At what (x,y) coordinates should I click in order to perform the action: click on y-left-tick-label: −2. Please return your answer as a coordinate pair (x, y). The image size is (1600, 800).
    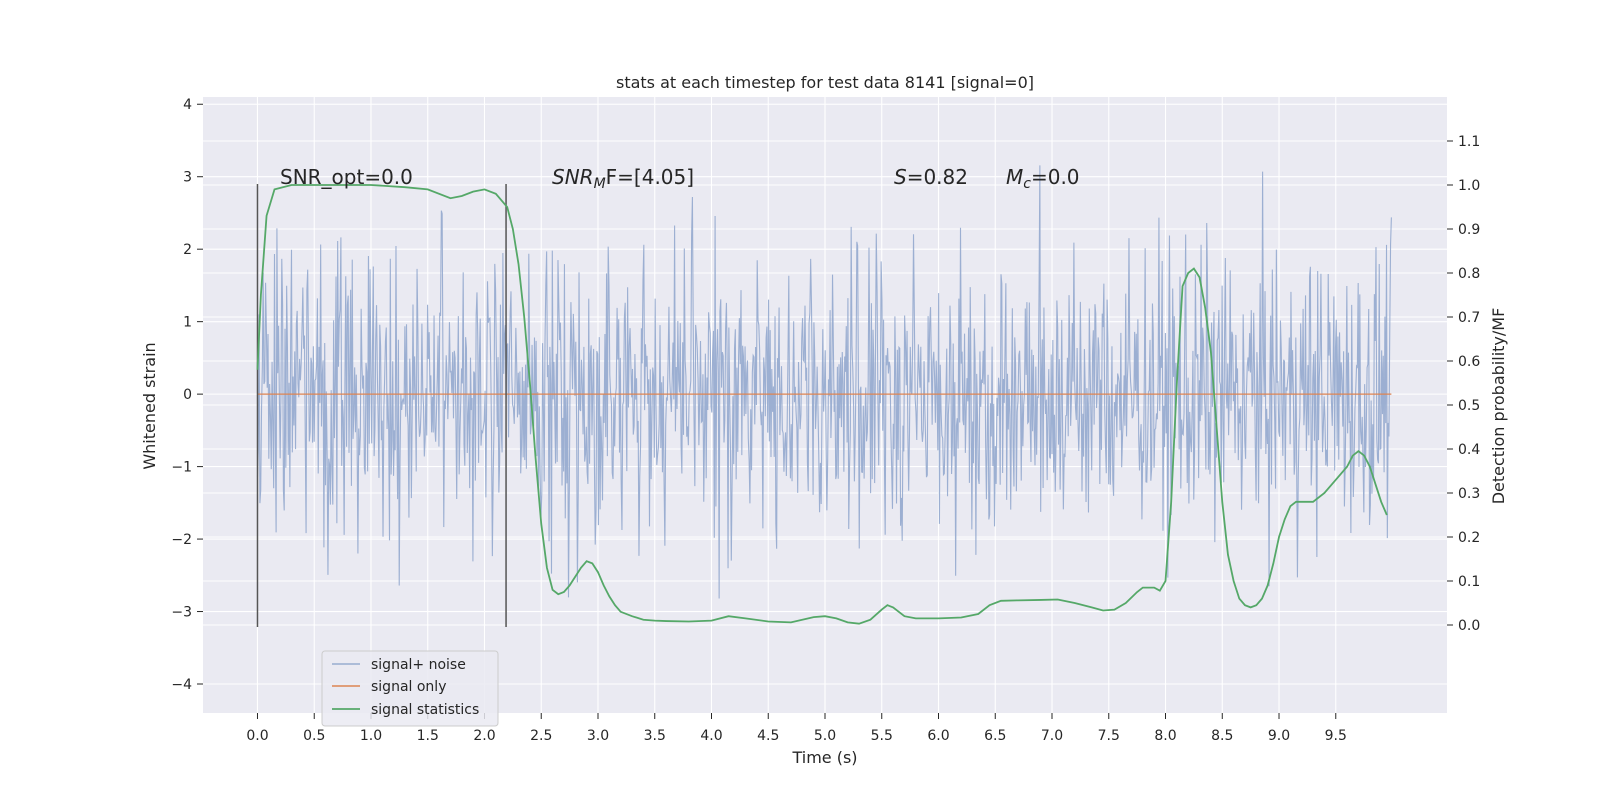
    Looking at the image, I should click on (181, 540).